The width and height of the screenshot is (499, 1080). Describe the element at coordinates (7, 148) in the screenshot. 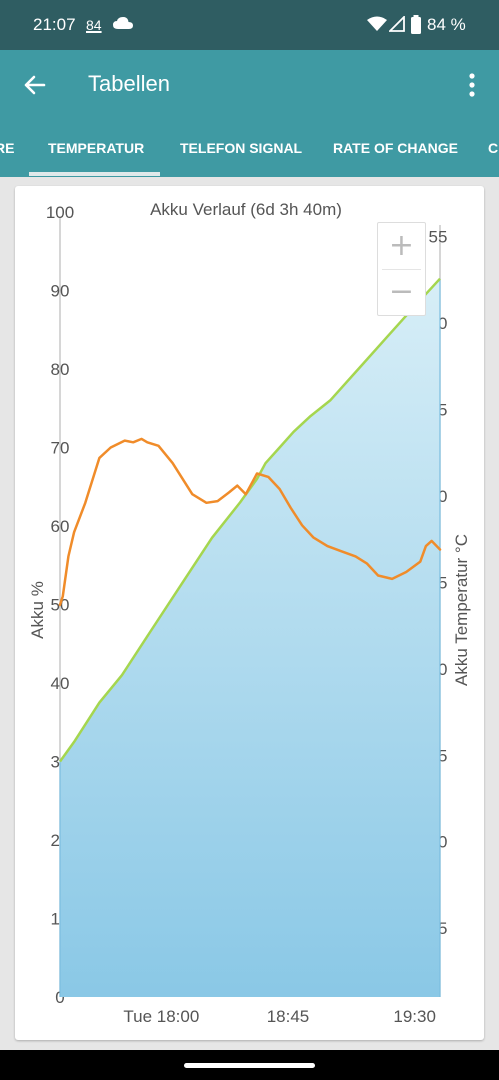

I see `tab-partial-left: RE` at that location.